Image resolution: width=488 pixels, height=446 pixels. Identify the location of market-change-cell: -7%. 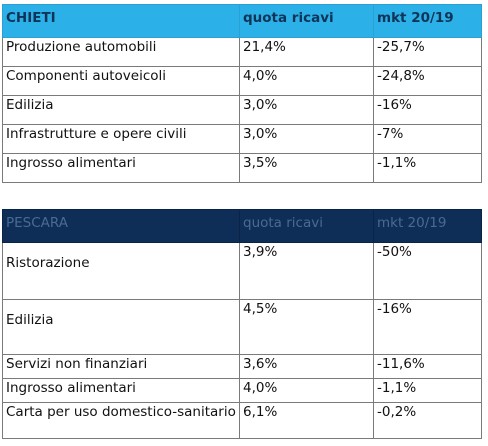
(427, 139).